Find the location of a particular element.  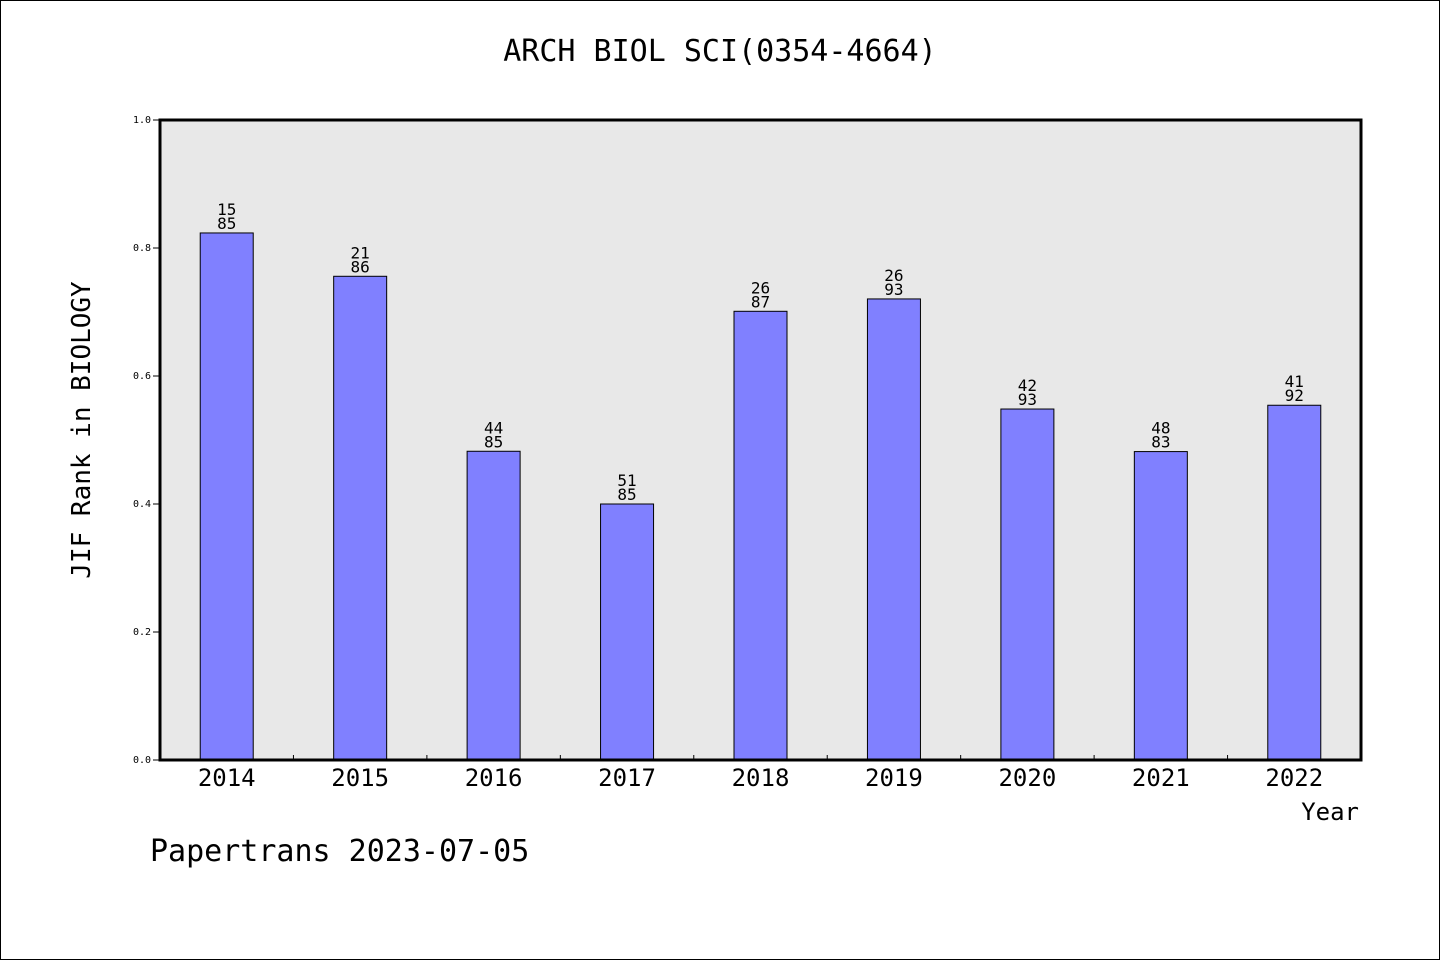

bar-label-rank-2017: 51 is located at coordinates (626, 480).